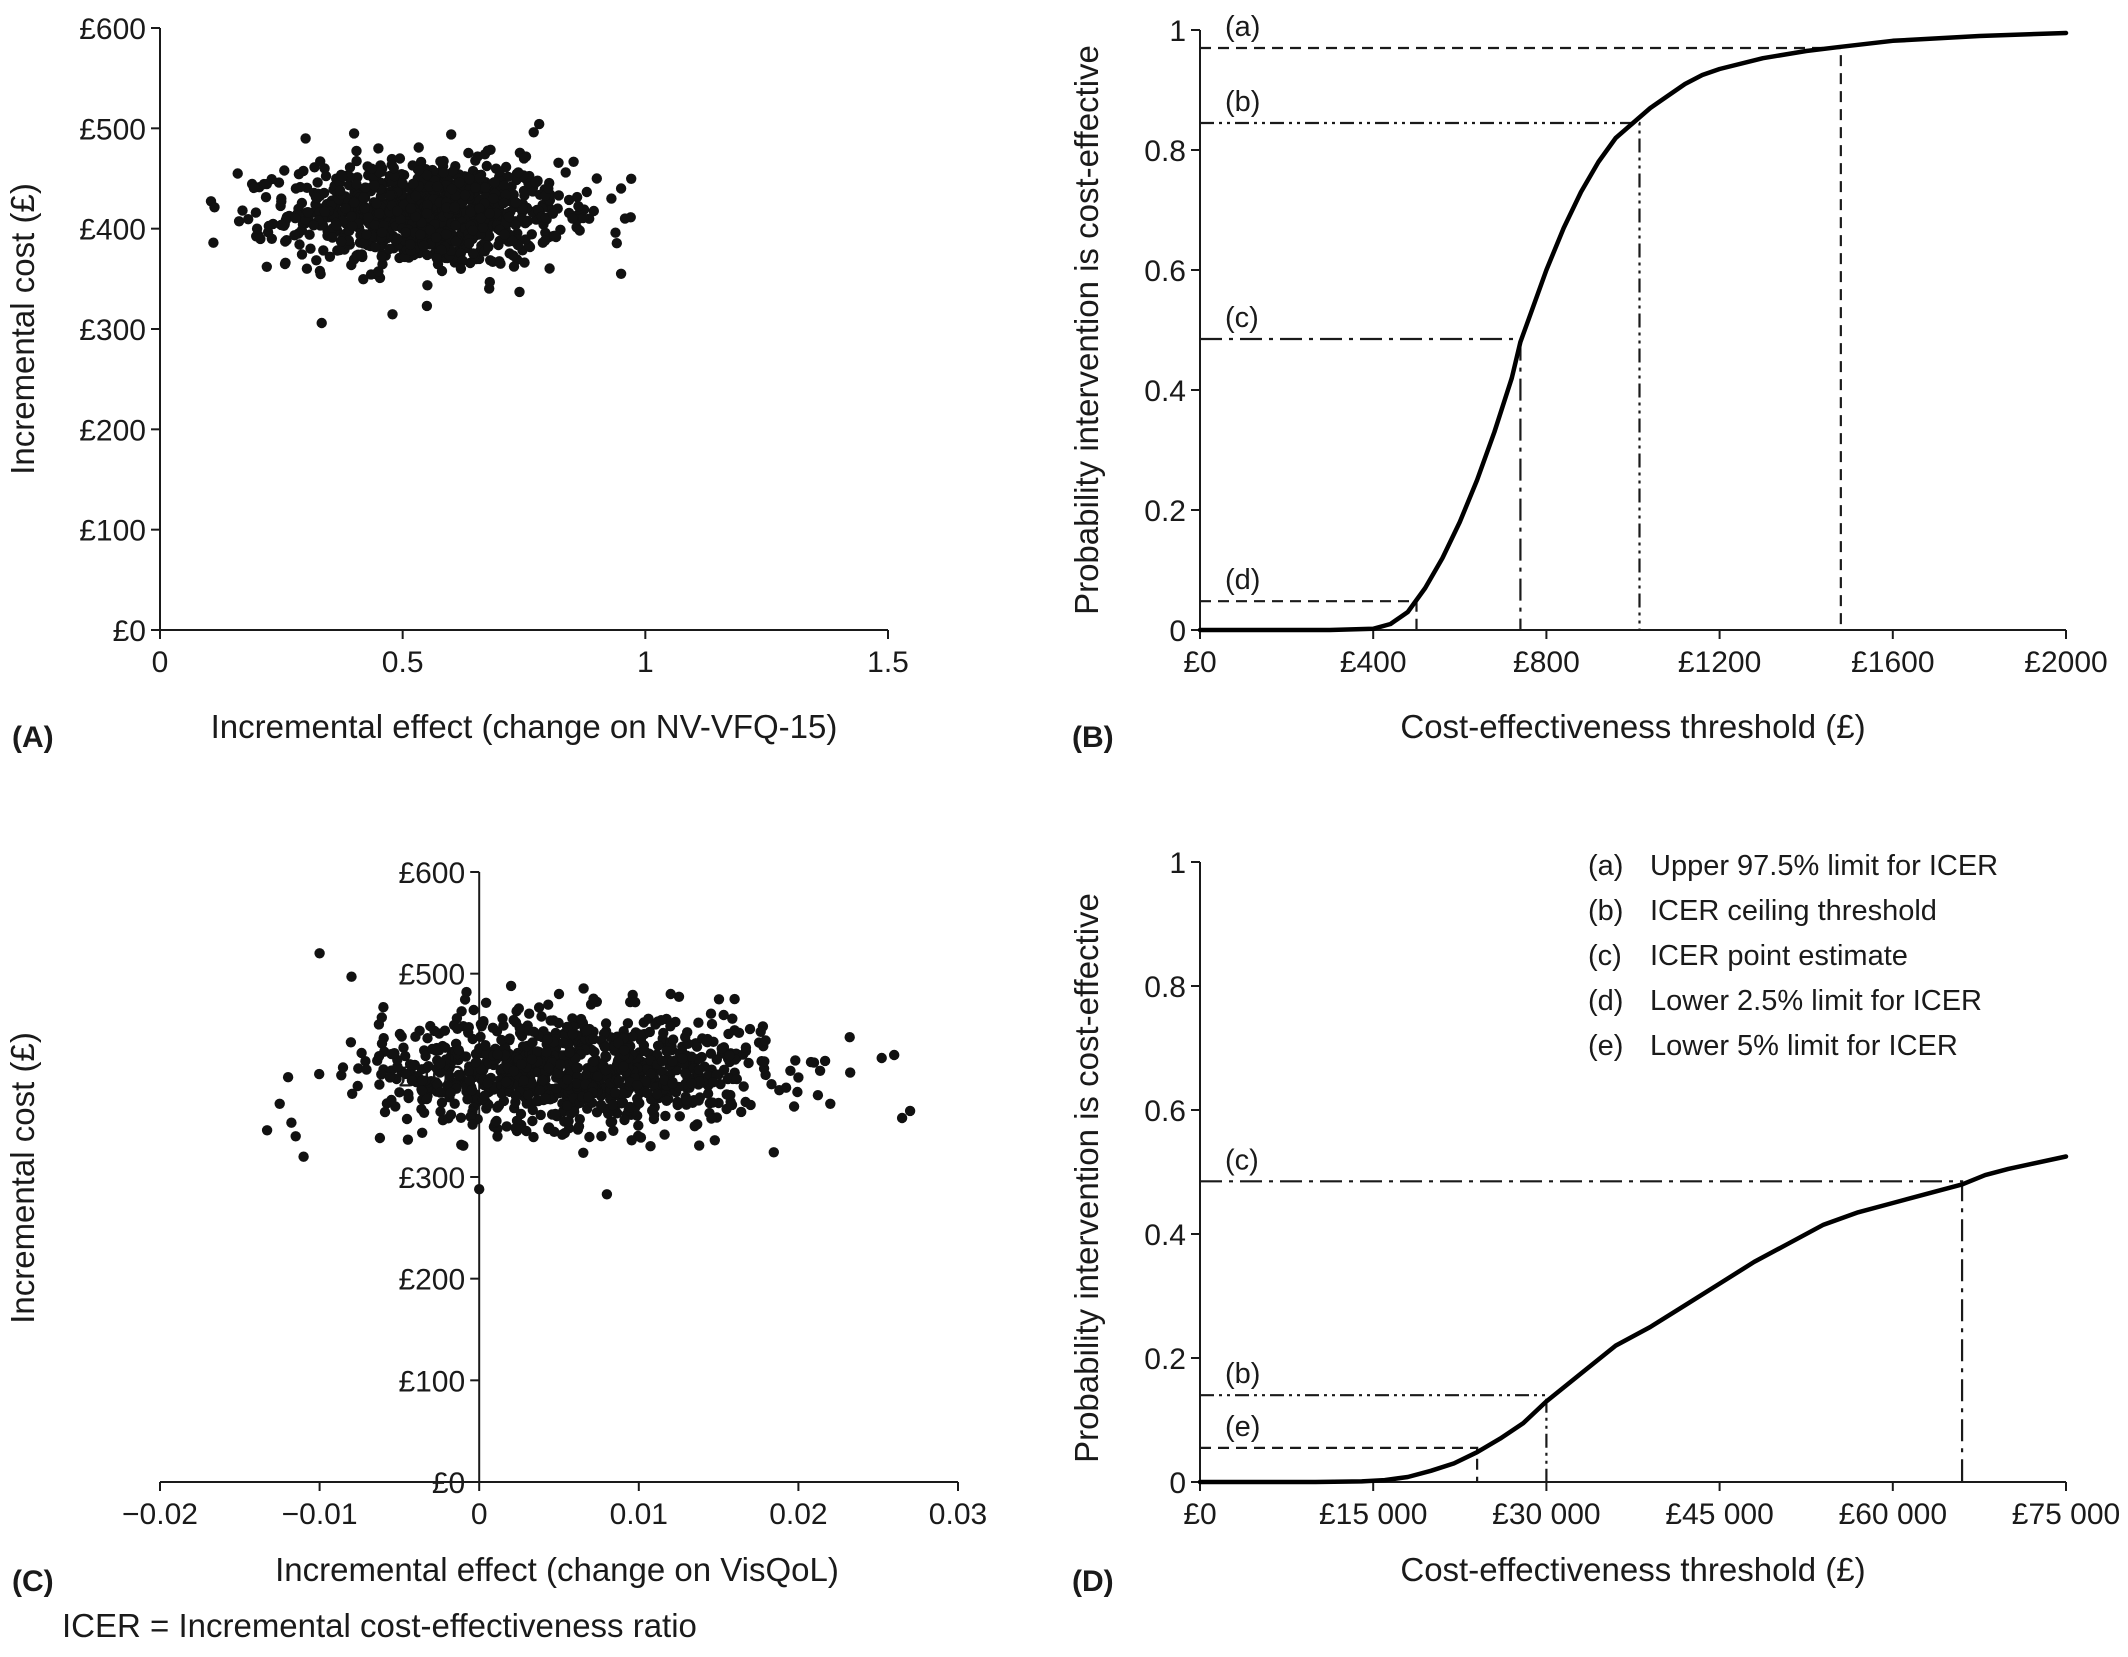 This screenshot has height=1657, width=2128. I want to click on x-tick-label: 0.01, so click(639, 1514).